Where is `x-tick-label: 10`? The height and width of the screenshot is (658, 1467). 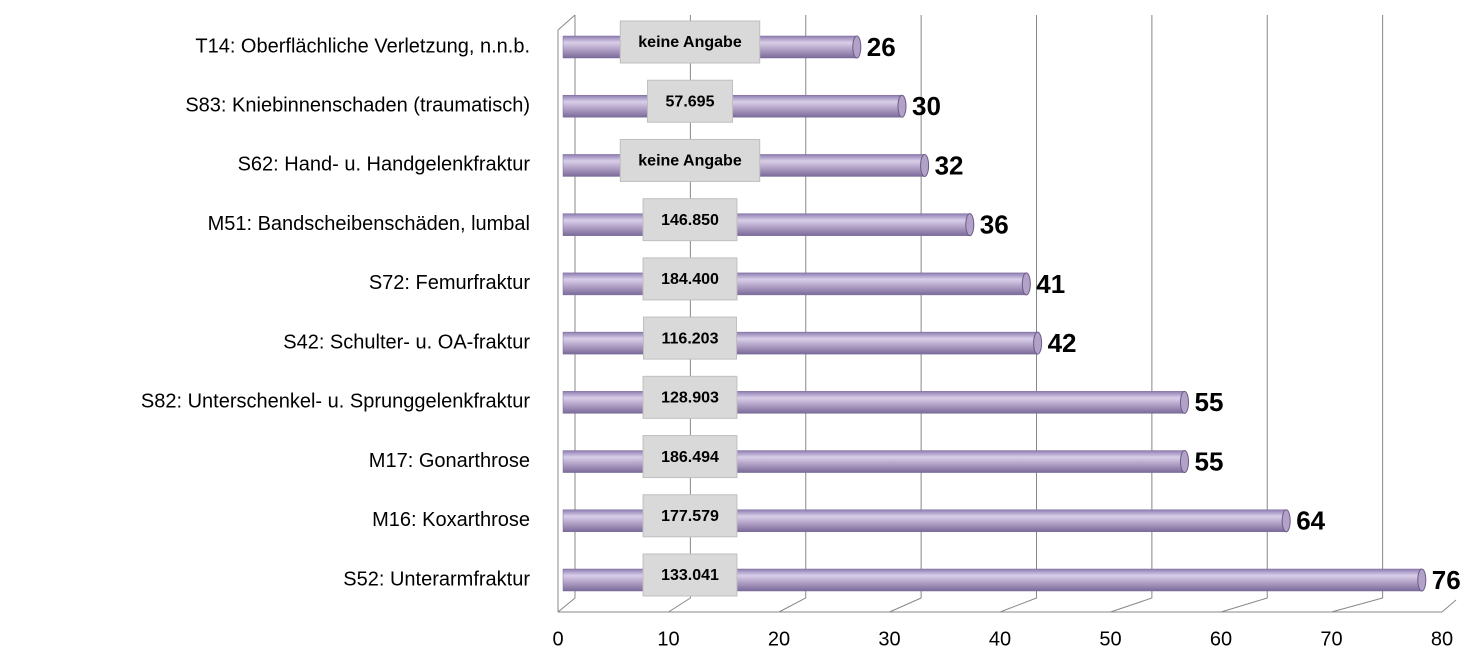 x-tick-label: 10 is located at coordinates (668, 639).